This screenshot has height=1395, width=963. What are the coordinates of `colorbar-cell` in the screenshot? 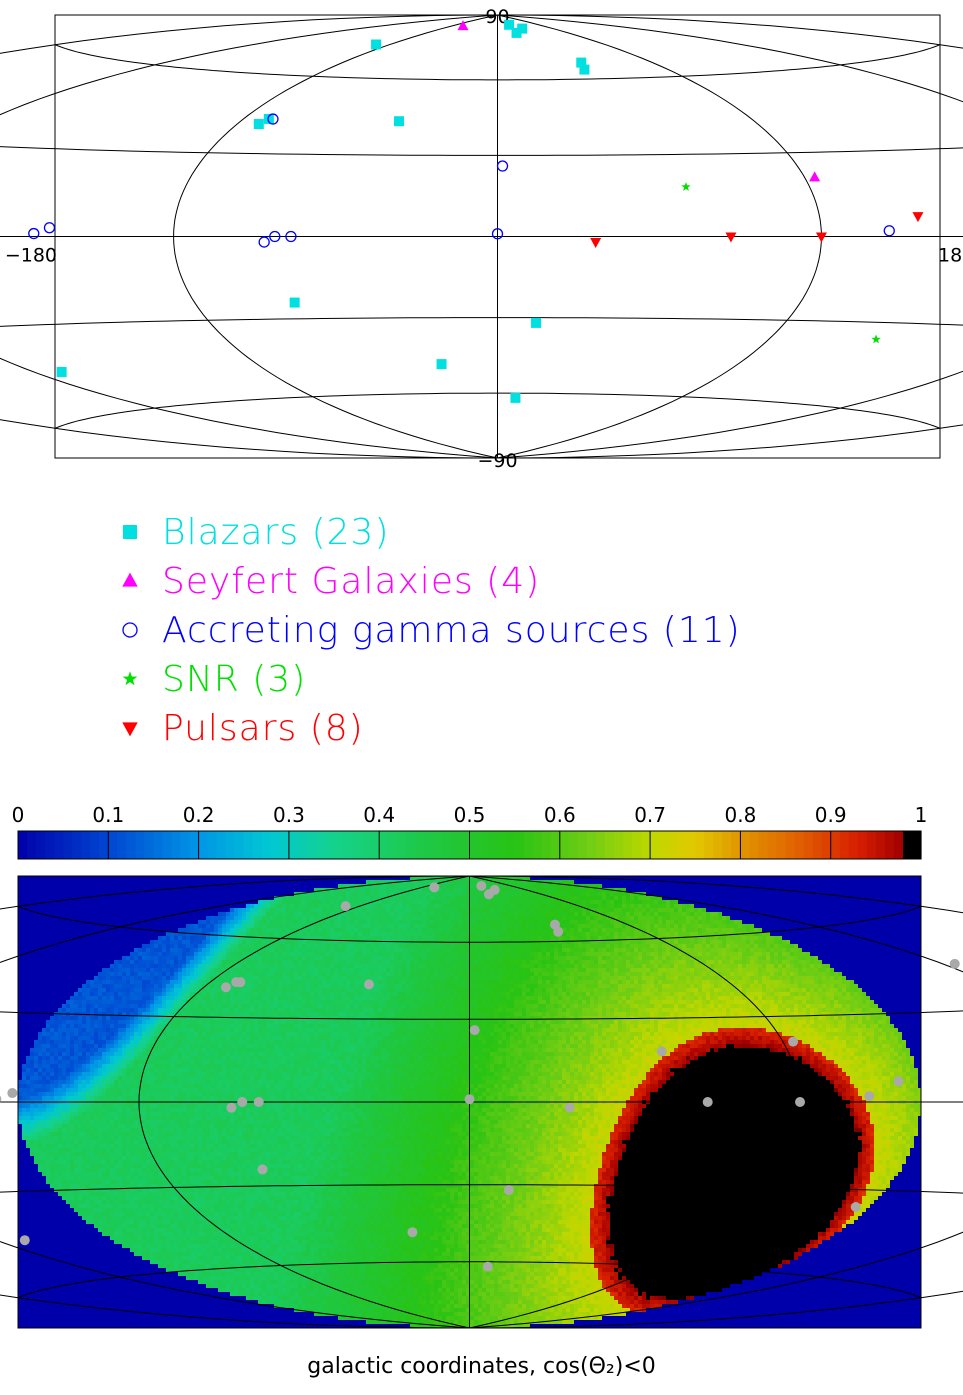 It's located at (357, 845).